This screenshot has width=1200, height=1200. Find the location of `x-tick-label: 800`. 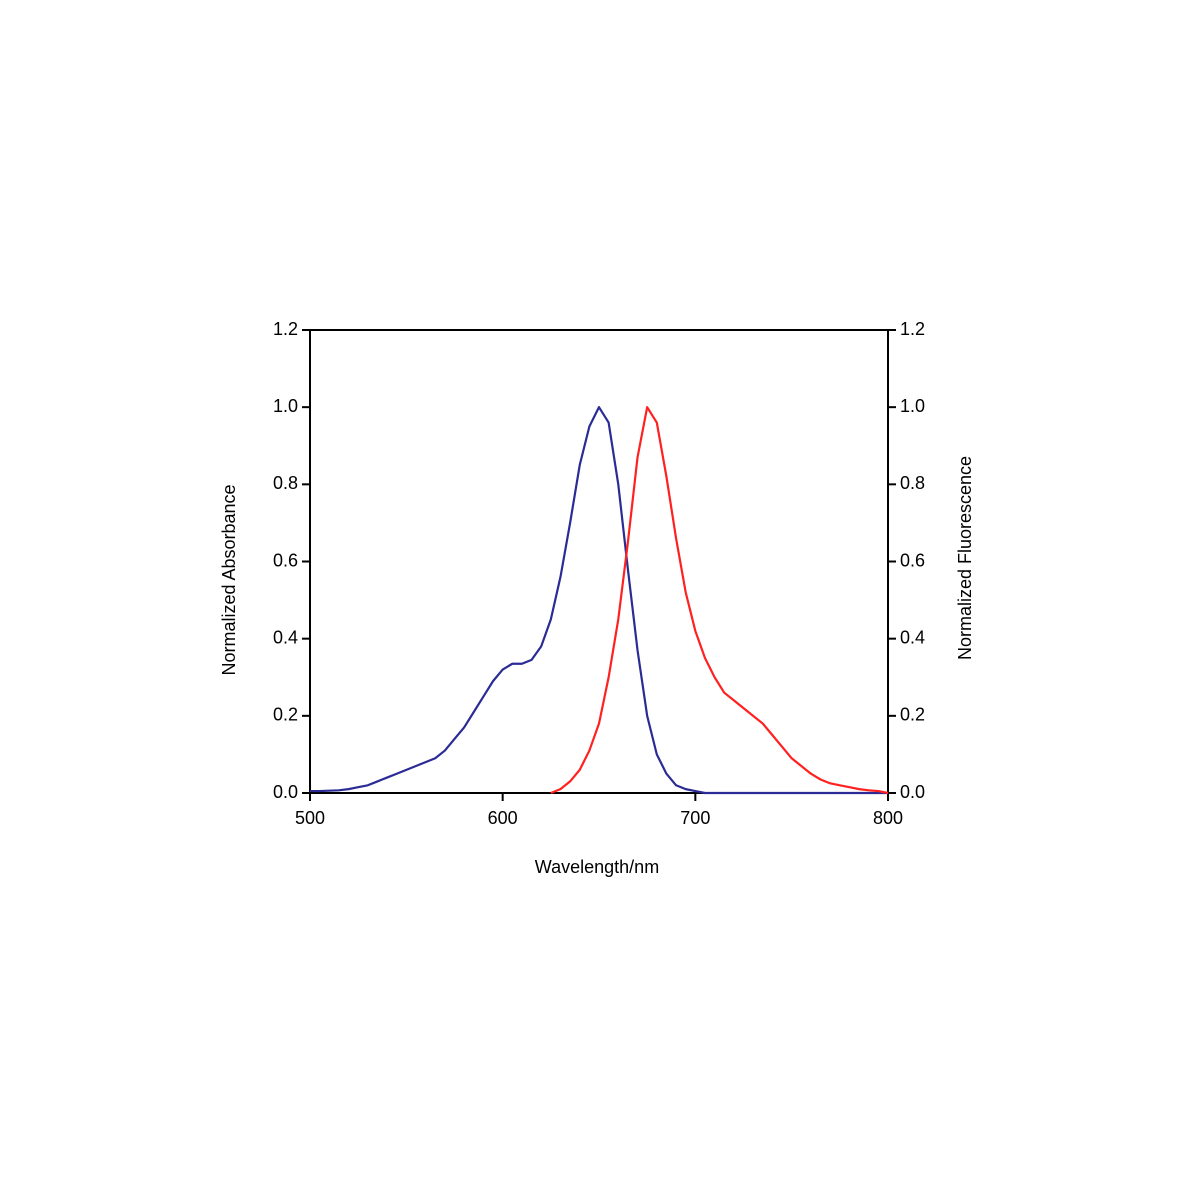

x-tick-label: 800 is located at coordinates (888, 818).